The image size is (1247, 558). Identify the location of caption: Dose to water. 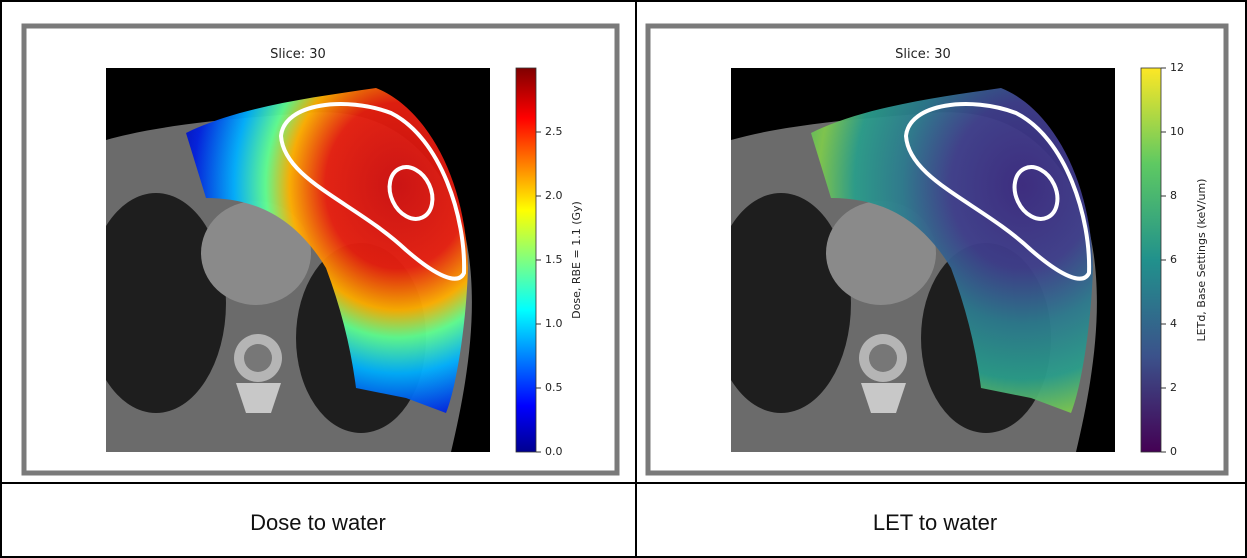
(318, 522).